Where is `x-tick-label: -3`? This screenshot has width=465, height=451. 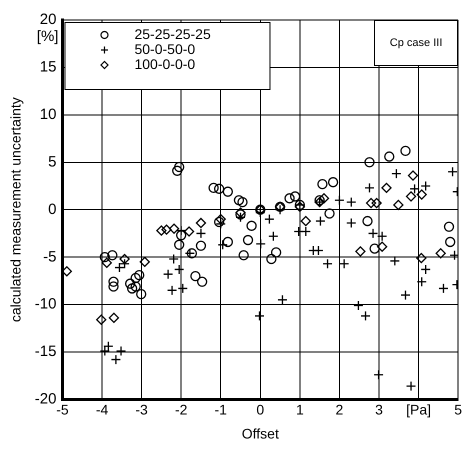 x-tick-label: -3 is located at coordinates (141, 410).